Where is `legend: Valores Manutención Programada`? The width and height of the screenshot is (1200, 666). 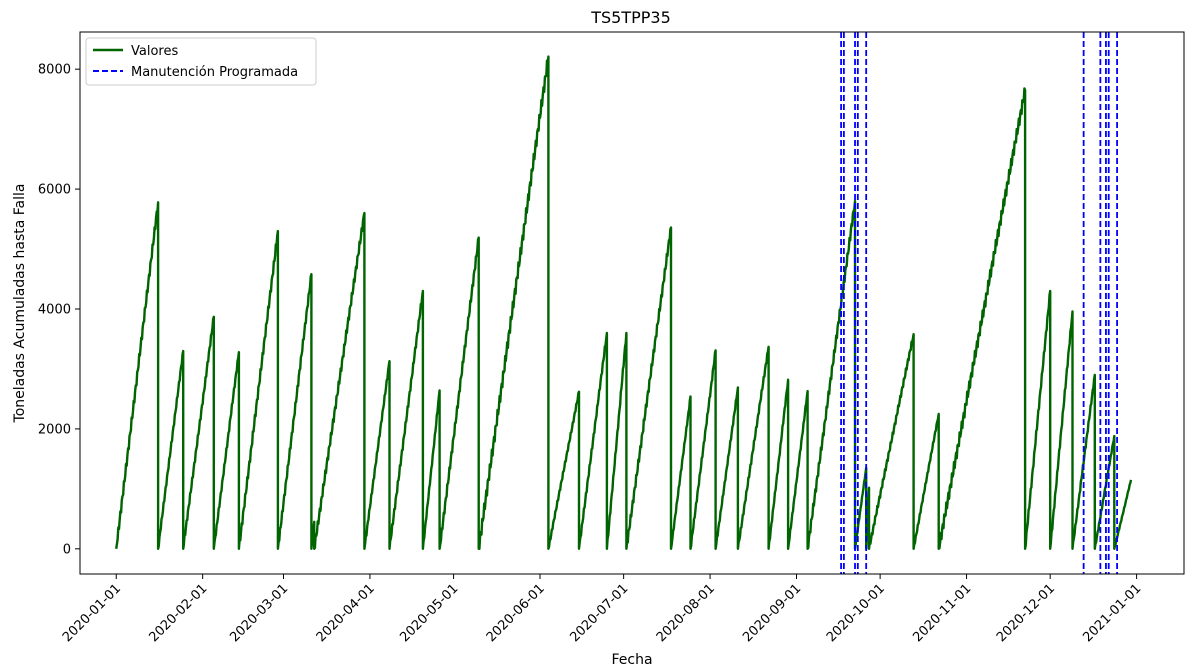 legend: Valores Manutención Programada is located at coordinates (201, 61).